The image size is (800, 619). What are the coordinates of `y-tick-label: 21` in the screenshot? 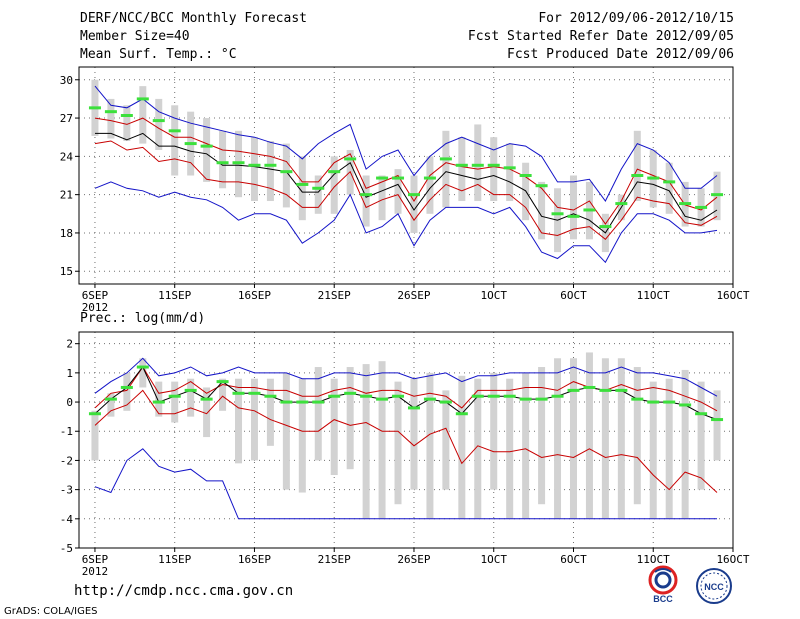 It's located at (66, 195).